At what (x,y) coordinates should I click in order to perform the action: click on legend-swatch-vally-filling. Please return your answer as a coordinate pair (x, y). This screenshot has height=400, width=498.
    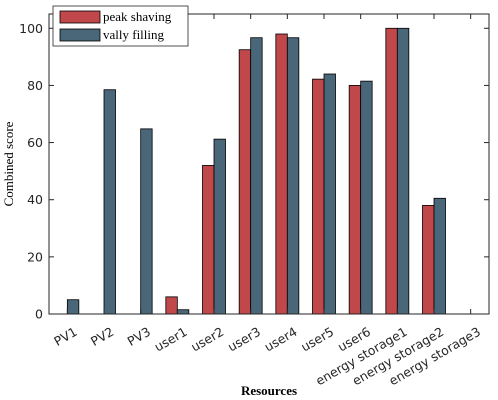
    Looking at the image, I should click on (80, 35).